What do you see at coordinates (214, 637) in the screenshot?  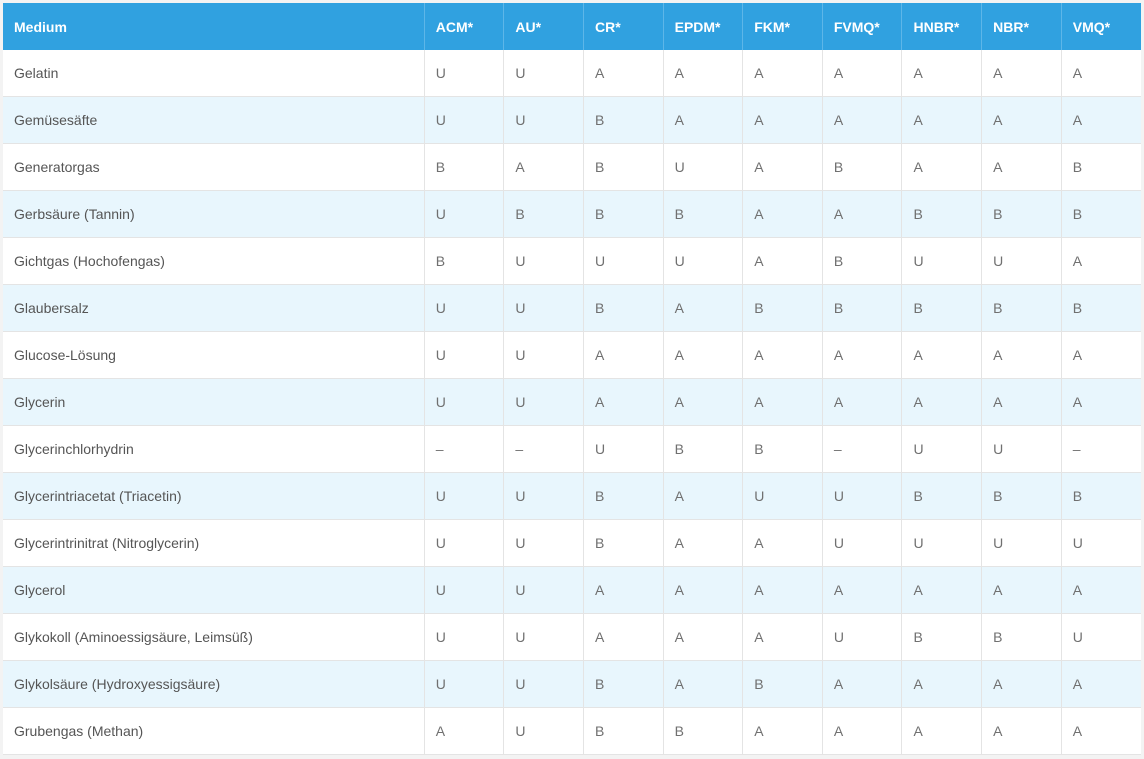 I see `medium-cell: Glykokoll (Aminoessigsäure, Leimsüß)` at bounding box center [214, 637].